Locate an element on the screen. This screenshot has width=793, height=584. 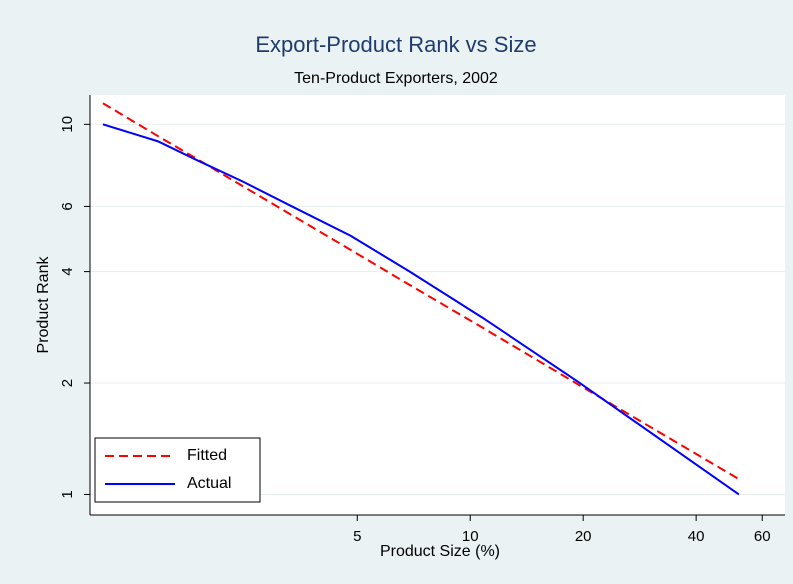
y-tick-label: 4 is located at coordinates (67, 271).